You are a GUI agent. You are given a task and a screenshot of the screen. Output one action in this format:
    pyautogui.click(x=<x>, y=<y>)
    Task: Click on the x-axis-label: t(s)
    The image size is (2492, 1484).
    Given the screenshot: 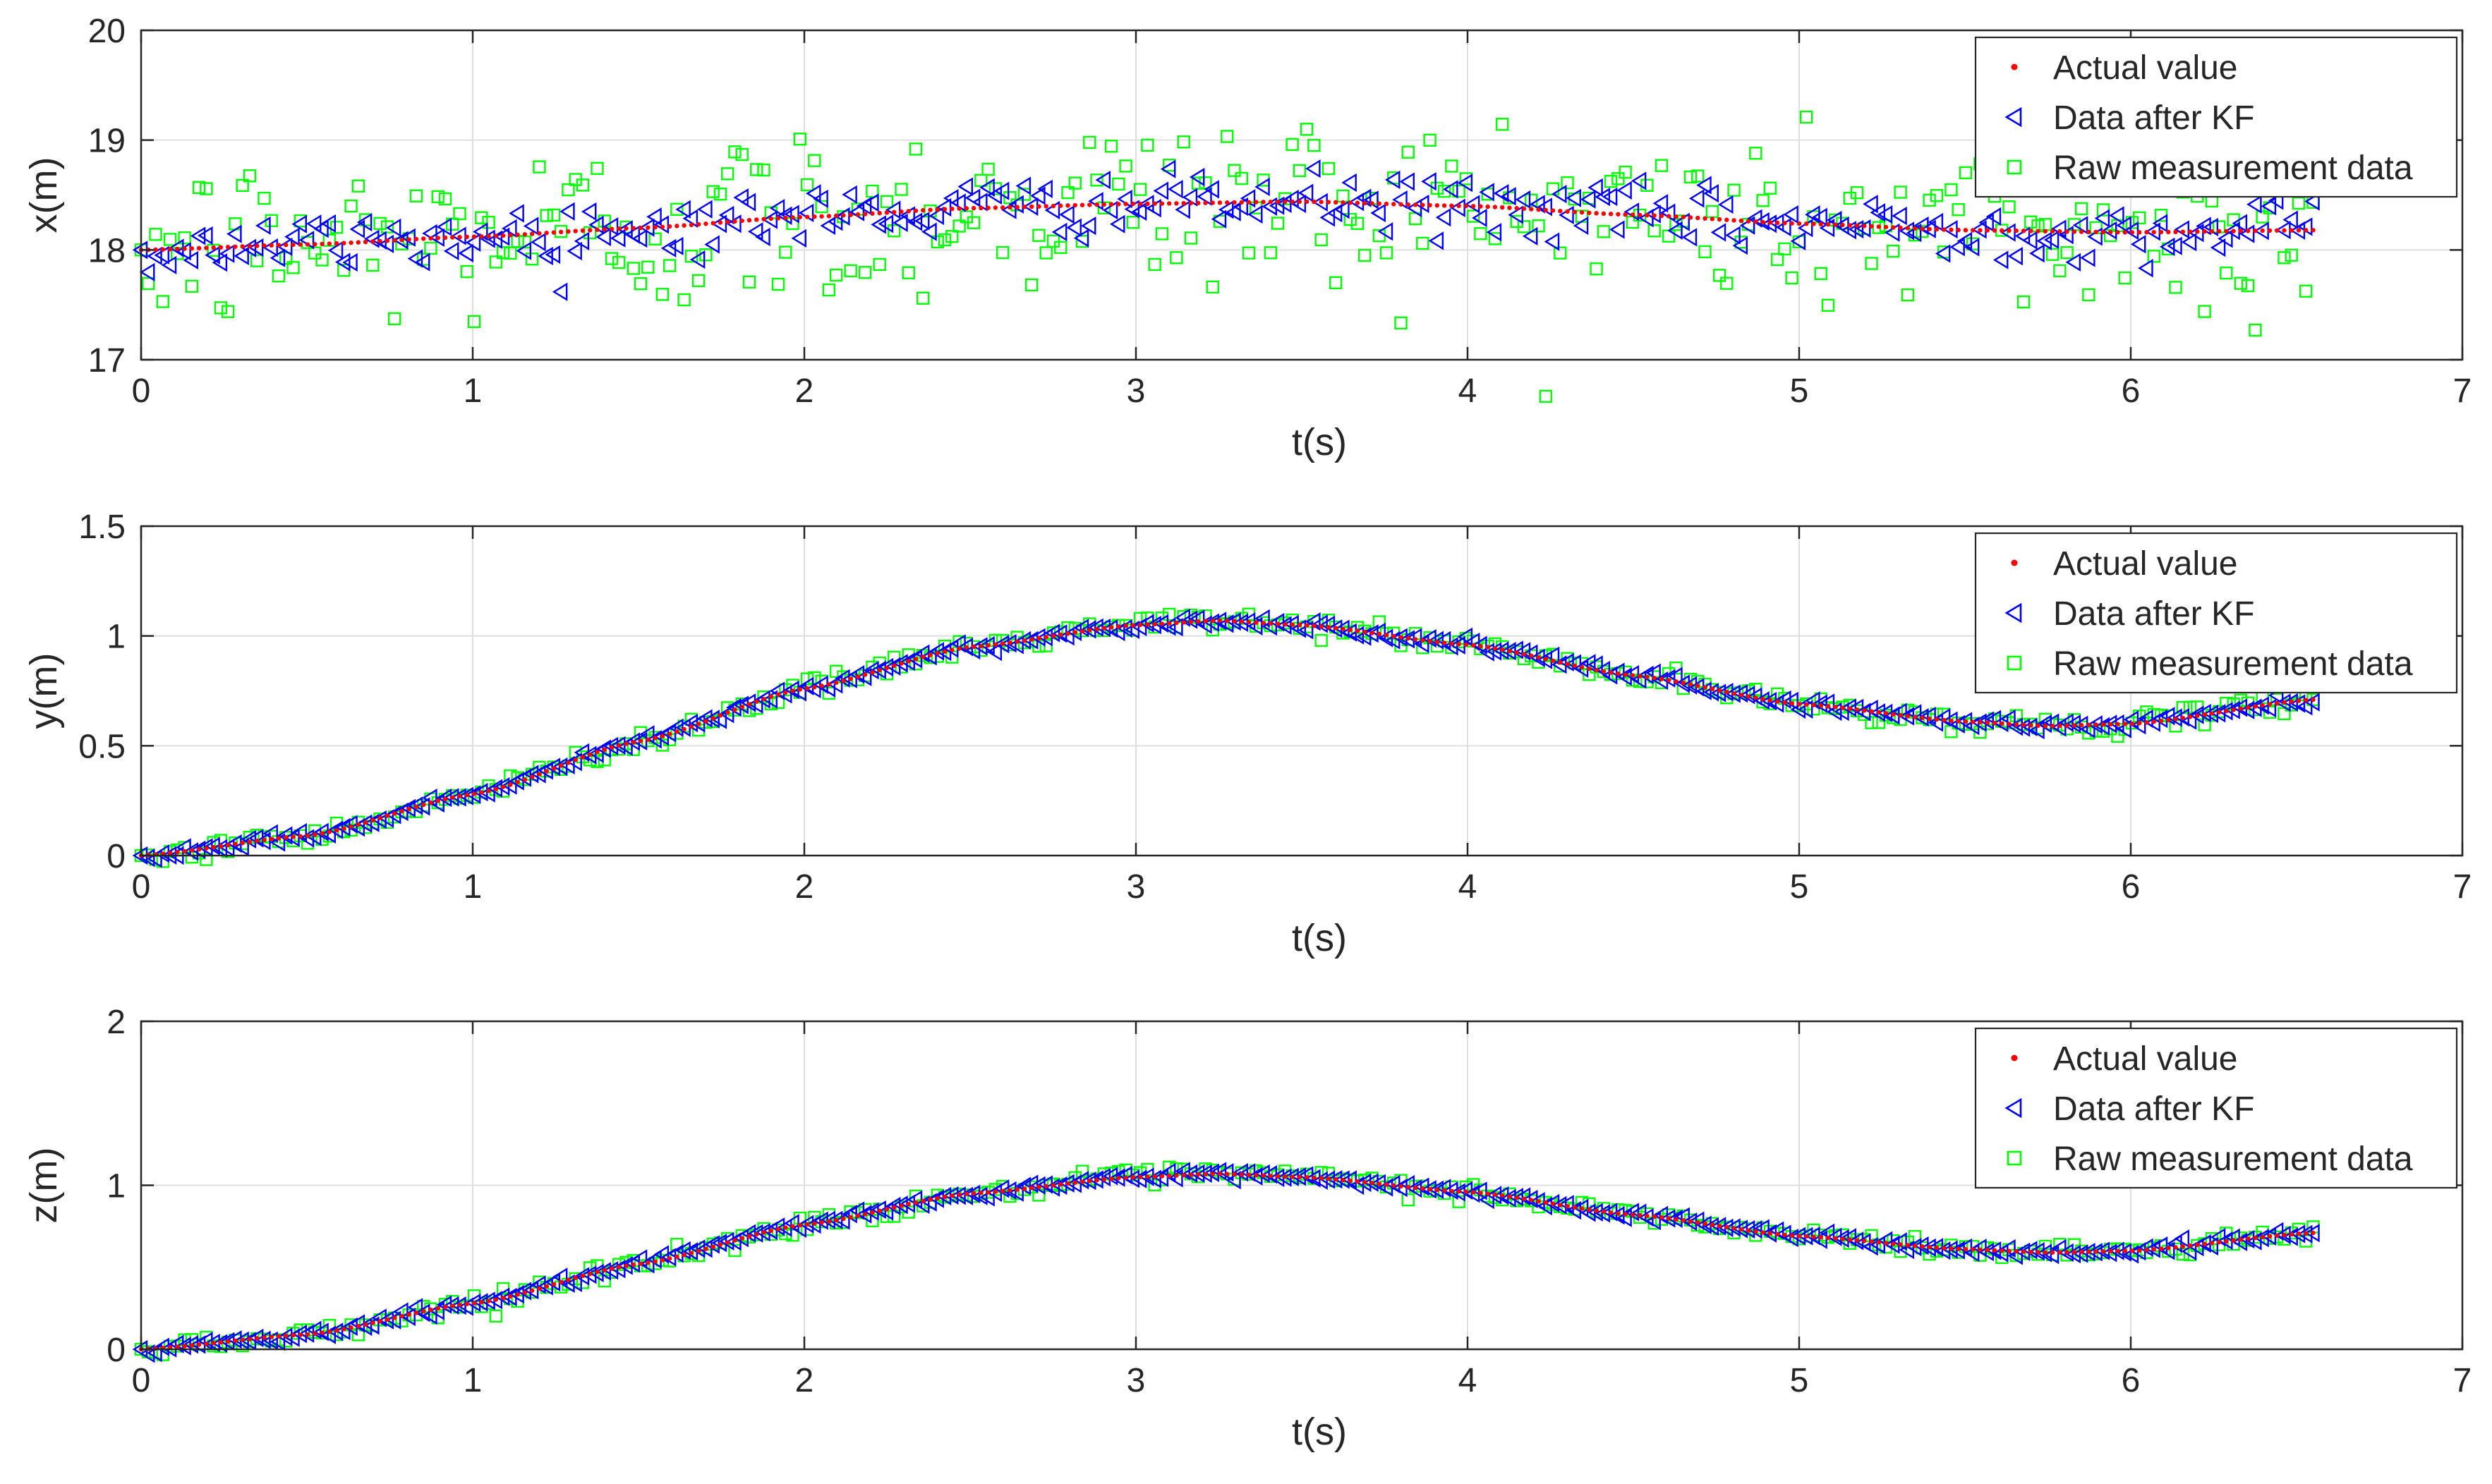 What is the action you would take?
    pyautogui.click(x=1319, y=1432)
    